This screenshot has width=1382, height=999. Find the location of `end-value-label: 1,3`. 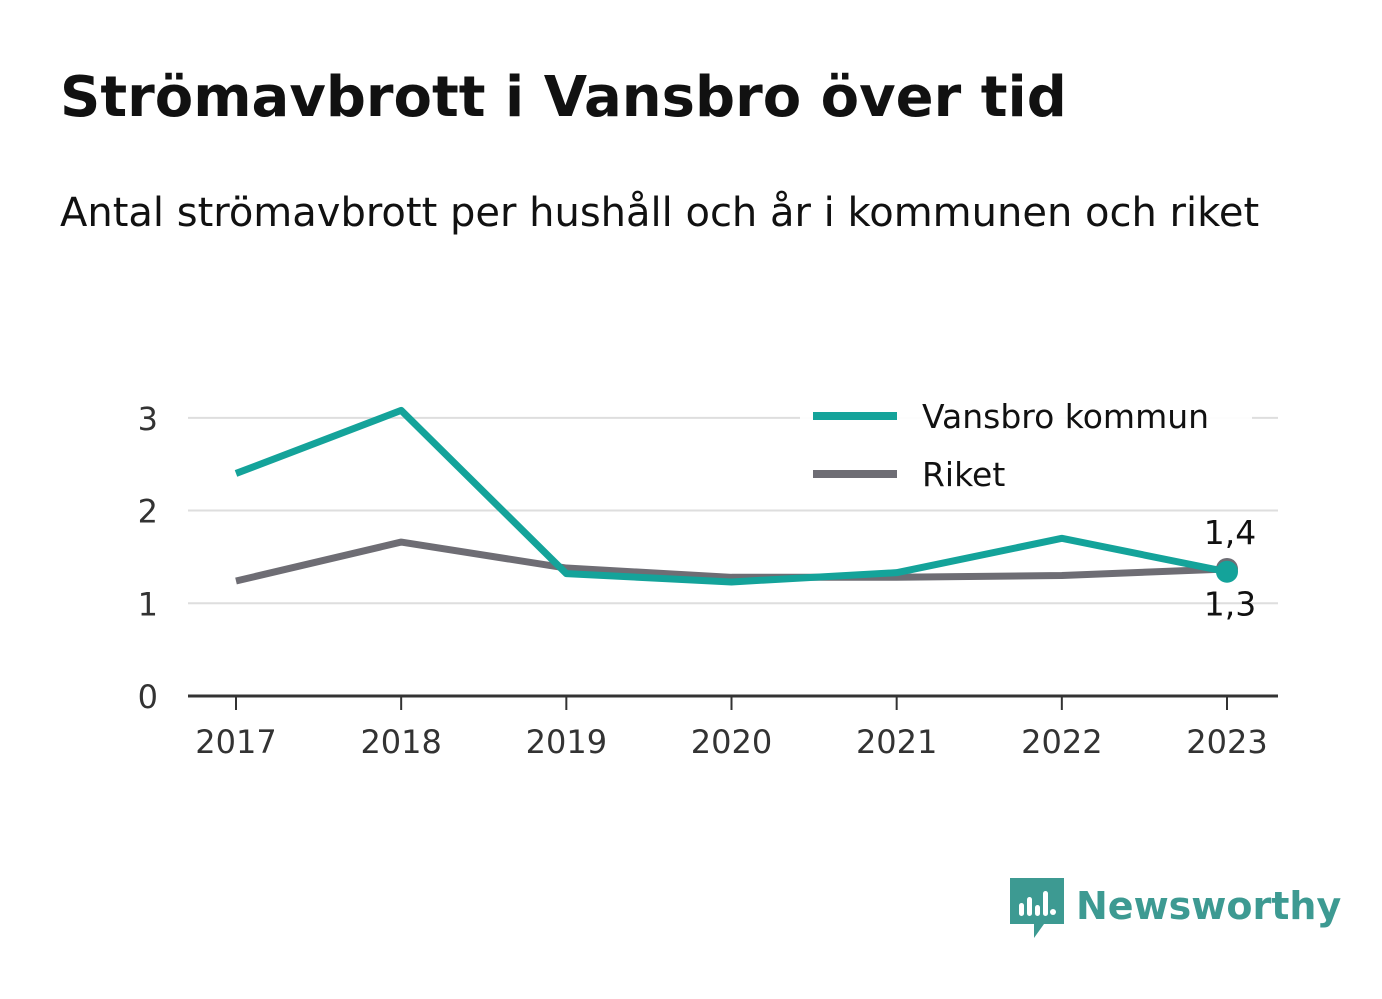

end-value-label: 1,3 is located at coordinates (1230, 604).